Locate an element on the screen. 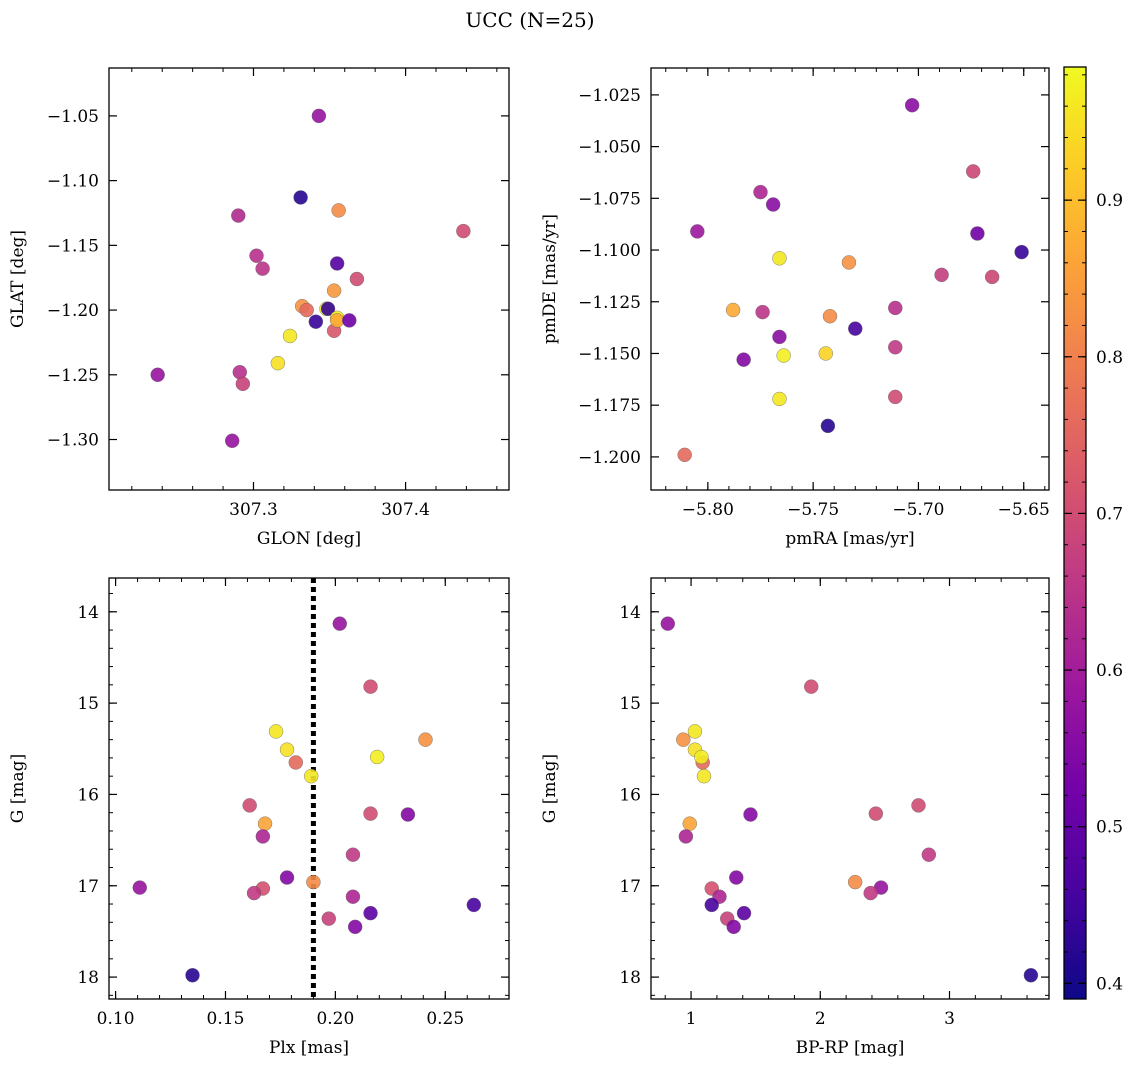  y-tick-label: 16 is located at coordinates (88, 795).